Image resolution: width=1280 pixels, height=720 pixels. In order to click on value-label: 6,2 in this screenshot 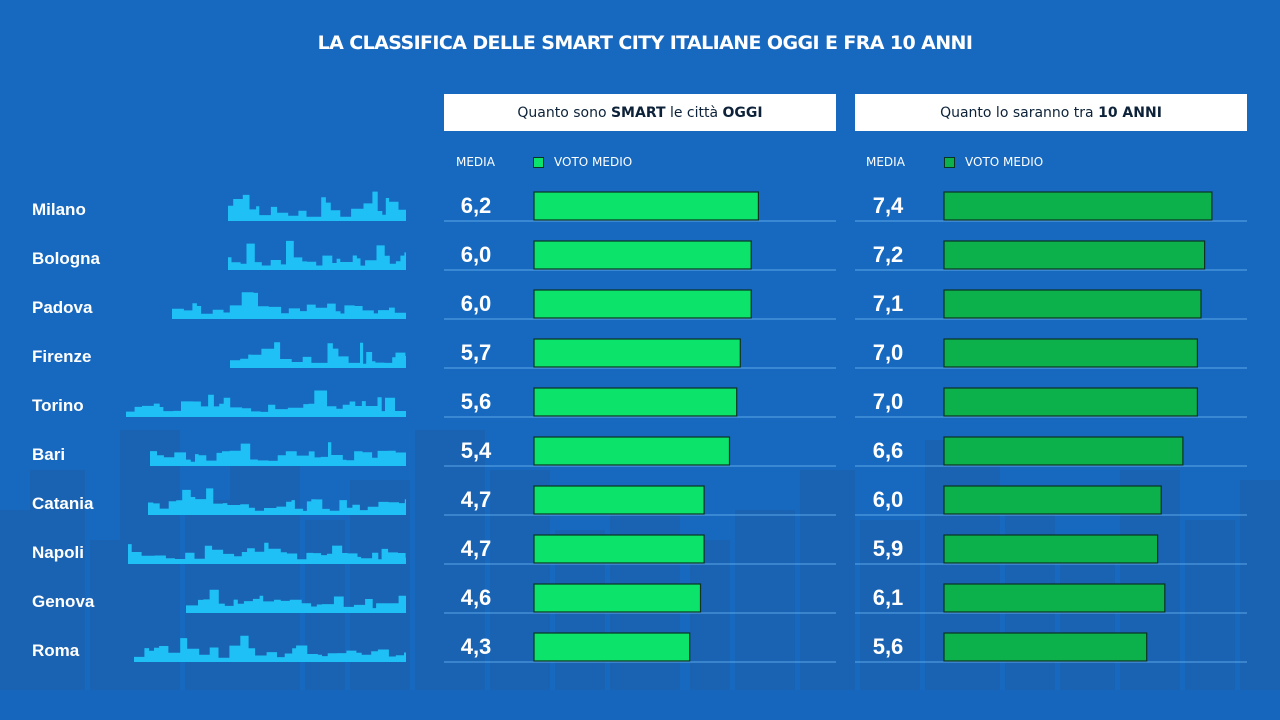, I will do `click(476, 205)`.